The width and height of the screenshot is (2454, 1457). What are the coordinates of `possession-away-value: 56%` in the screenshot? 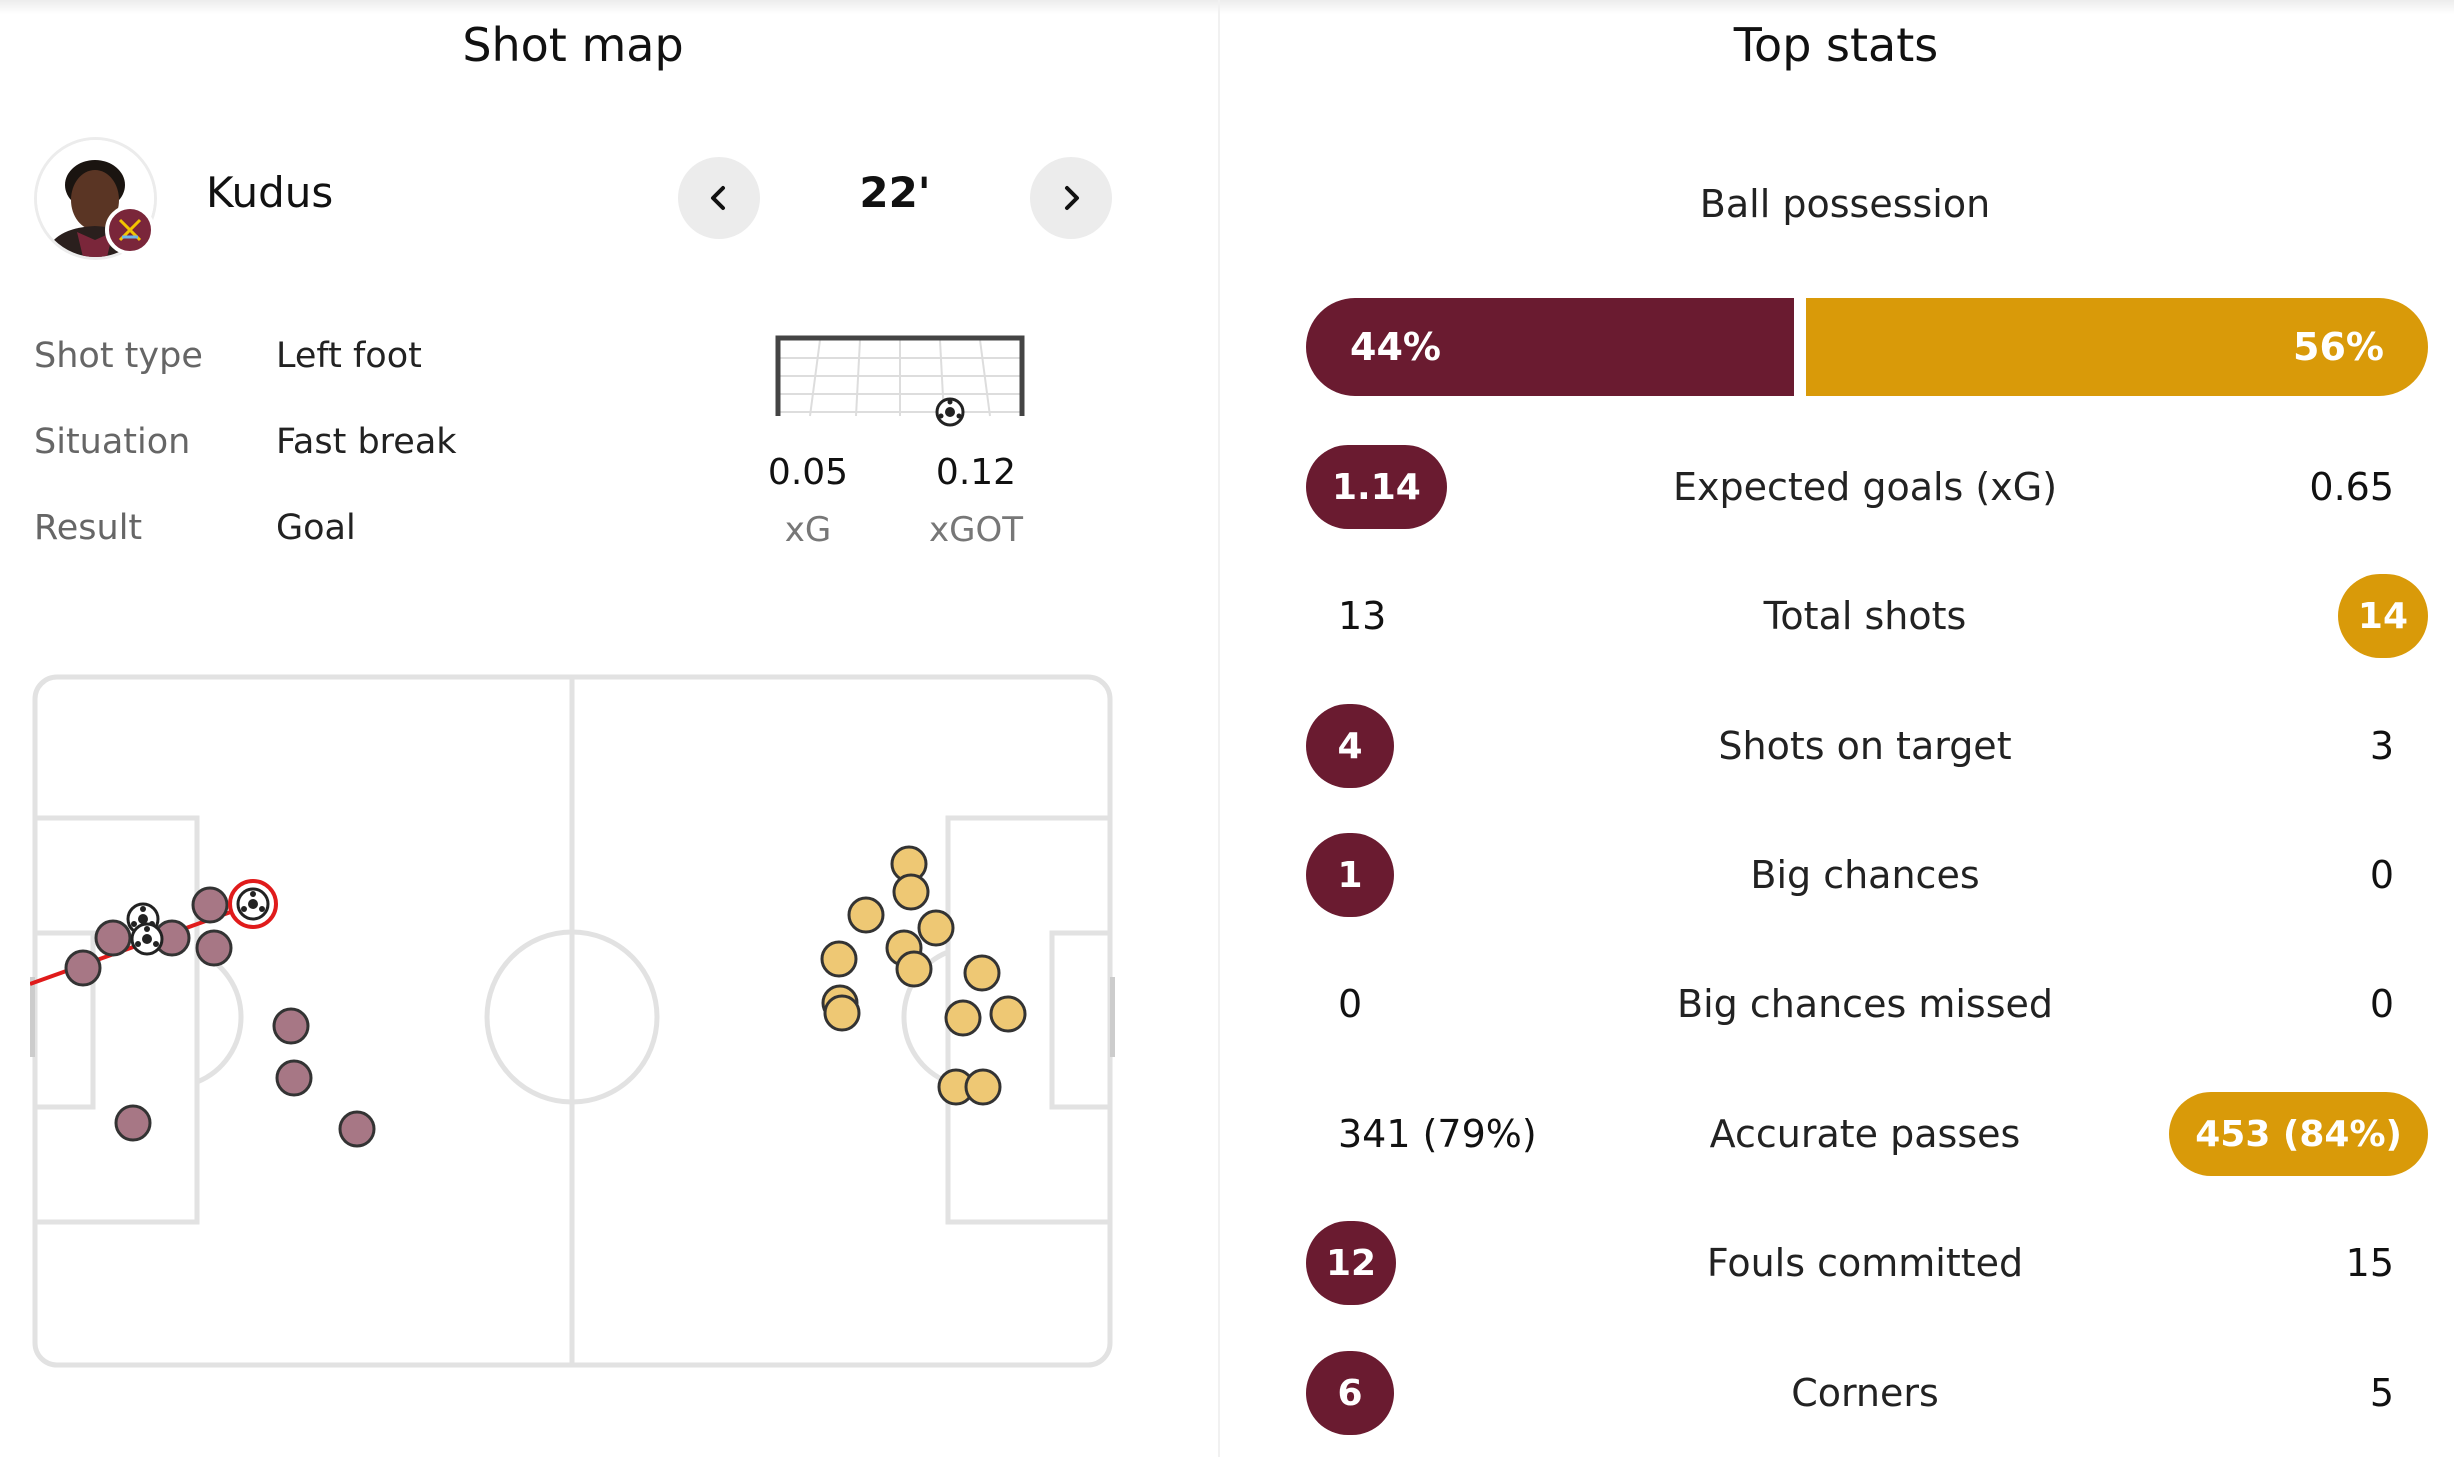 It's located at (2338, 347).